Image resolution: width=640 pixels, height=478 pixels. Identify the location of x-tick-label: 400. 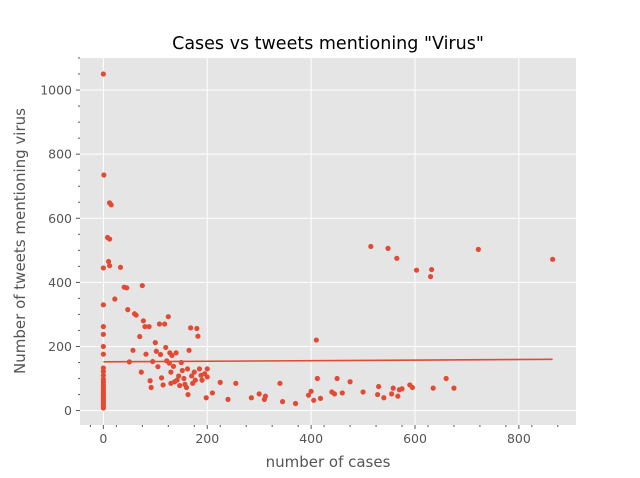
(311, 438).